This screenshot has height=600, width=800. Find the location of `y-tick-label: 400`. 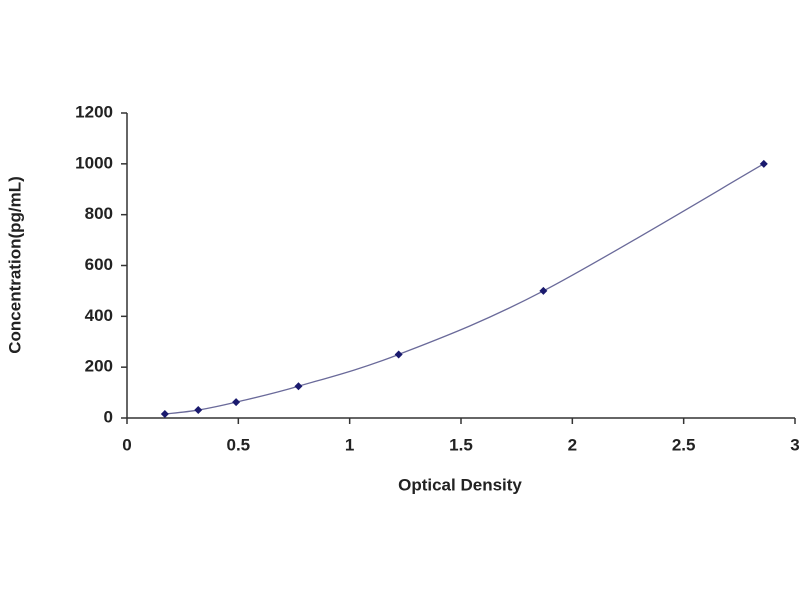

y-tick-label: 400 is located at coordinates (99, 315).